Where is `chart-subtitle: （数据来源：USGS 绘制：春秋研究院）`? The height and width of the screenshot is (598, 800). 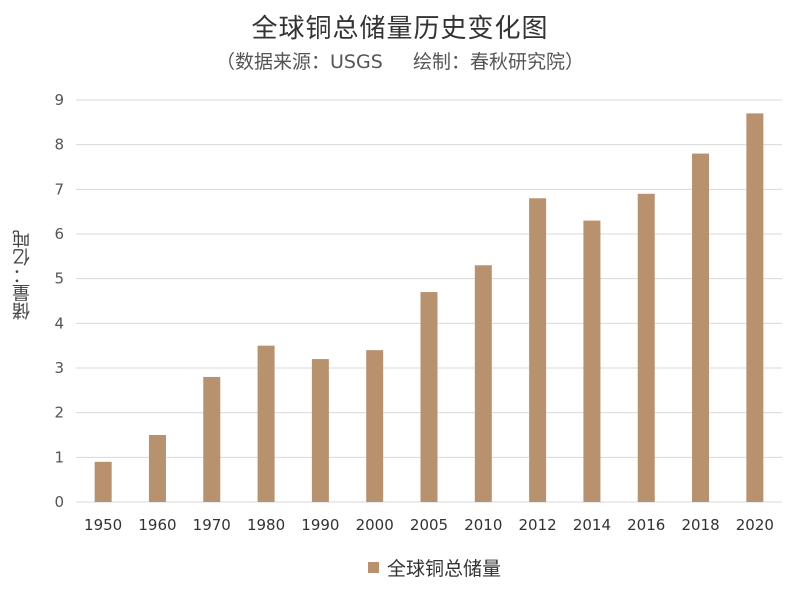 chart-subtitle: （数据来源：USGS 绘制：春秋研究院） is located at coordinates (400, 62).